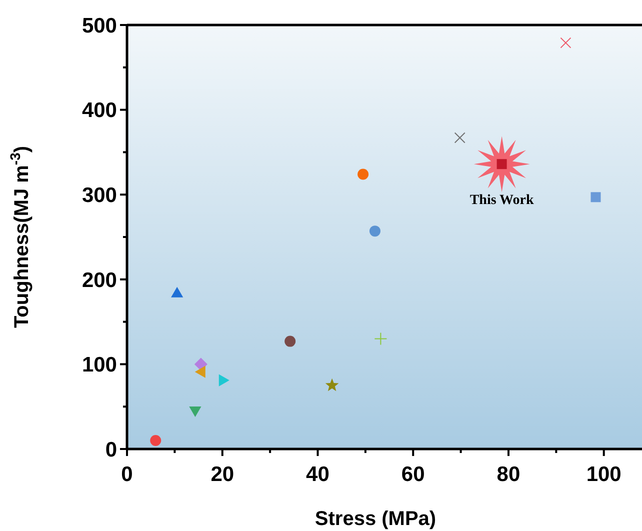 This screenshot has height=531, width=642. What do you see at coordinates (318, 474) in the screenshot?
I see `x-tick-label: 40` at bounding box center [318, 474].